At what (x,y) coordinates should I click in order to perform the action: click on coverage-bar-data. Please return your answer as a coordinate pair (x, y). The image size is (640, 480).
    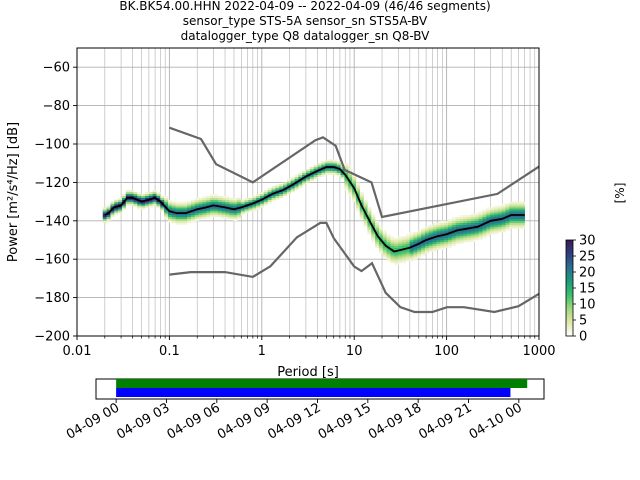
    Looking at the image, I should click on (322, 383).